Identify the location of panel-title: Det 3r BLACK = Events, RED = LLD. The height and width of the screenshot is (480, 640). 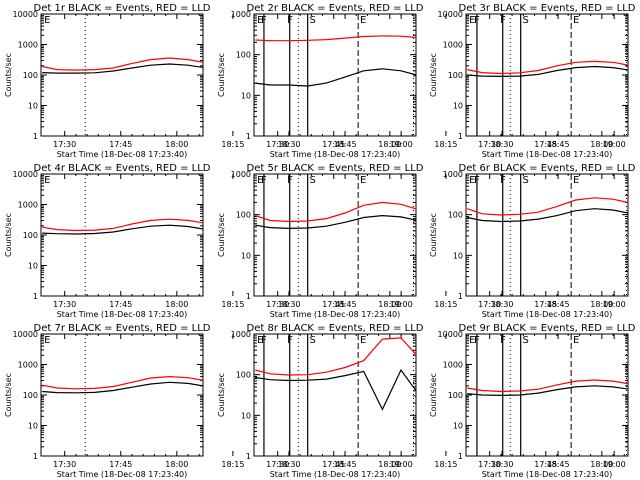
(547, 8).